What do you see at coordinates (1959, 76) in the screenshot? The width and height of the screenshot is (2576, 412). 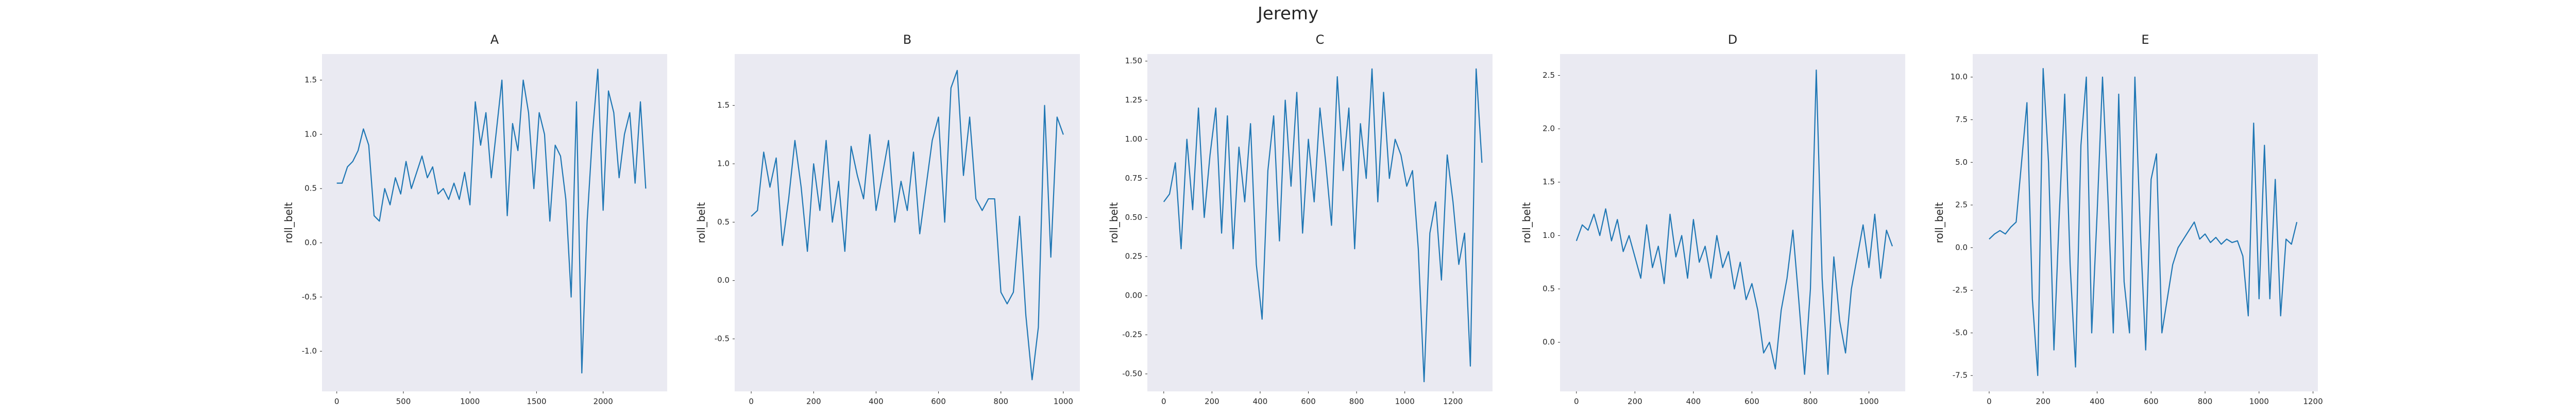 I see `y-tick-label: 10.0` at bounding box center [1959, 76].